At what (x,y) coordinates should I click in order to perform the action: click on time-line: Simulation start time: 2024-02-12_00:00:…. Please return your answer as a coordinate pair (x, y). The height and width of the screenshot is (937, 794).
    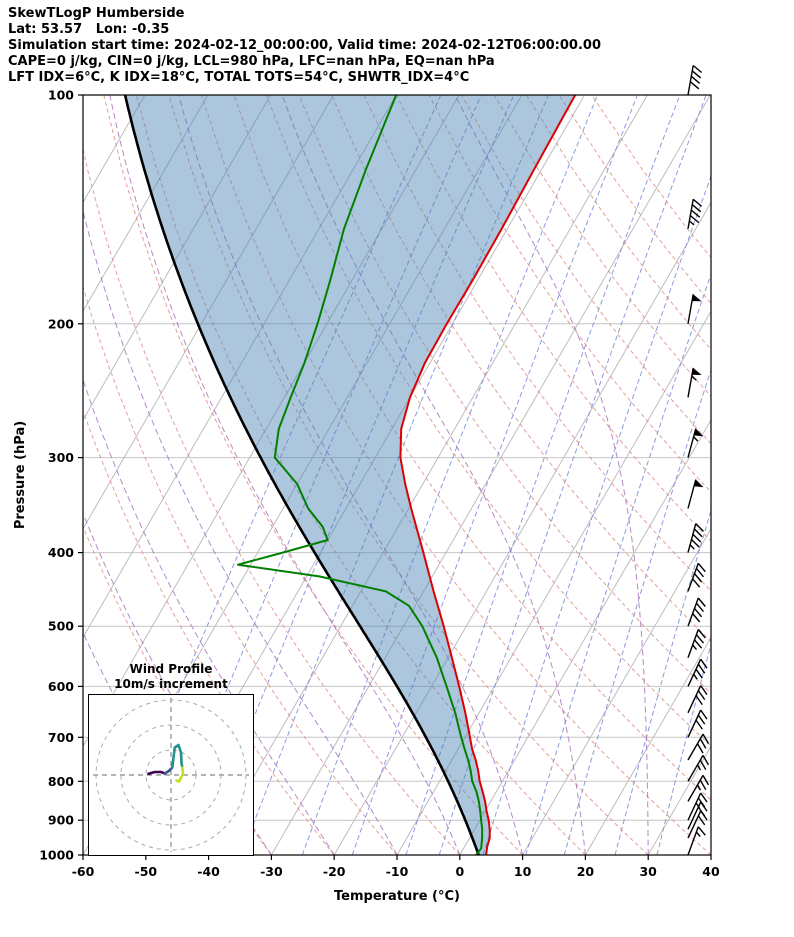
    Looking at the image, I should click on (304, 45).